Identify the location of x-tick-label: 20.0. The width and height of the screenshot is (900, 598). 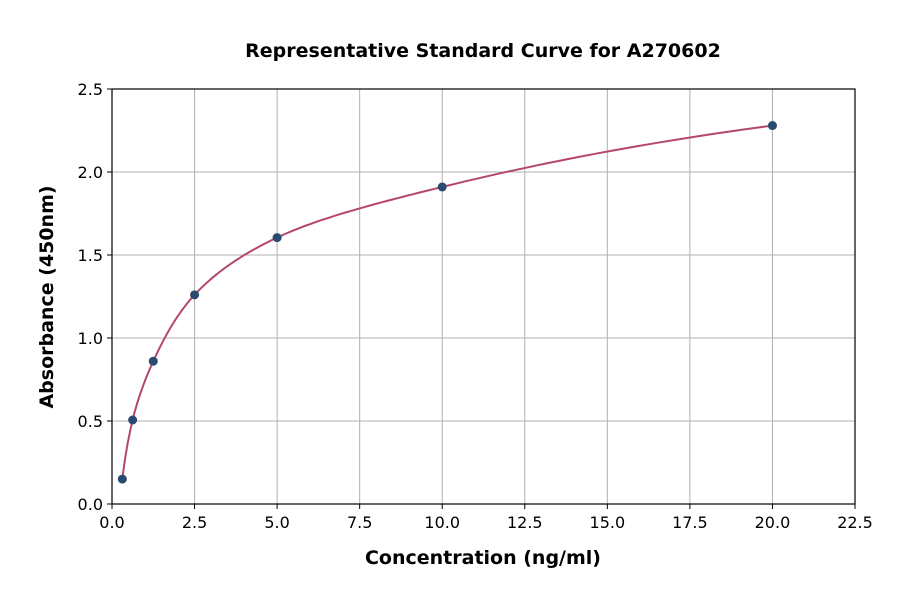
(773, 522).